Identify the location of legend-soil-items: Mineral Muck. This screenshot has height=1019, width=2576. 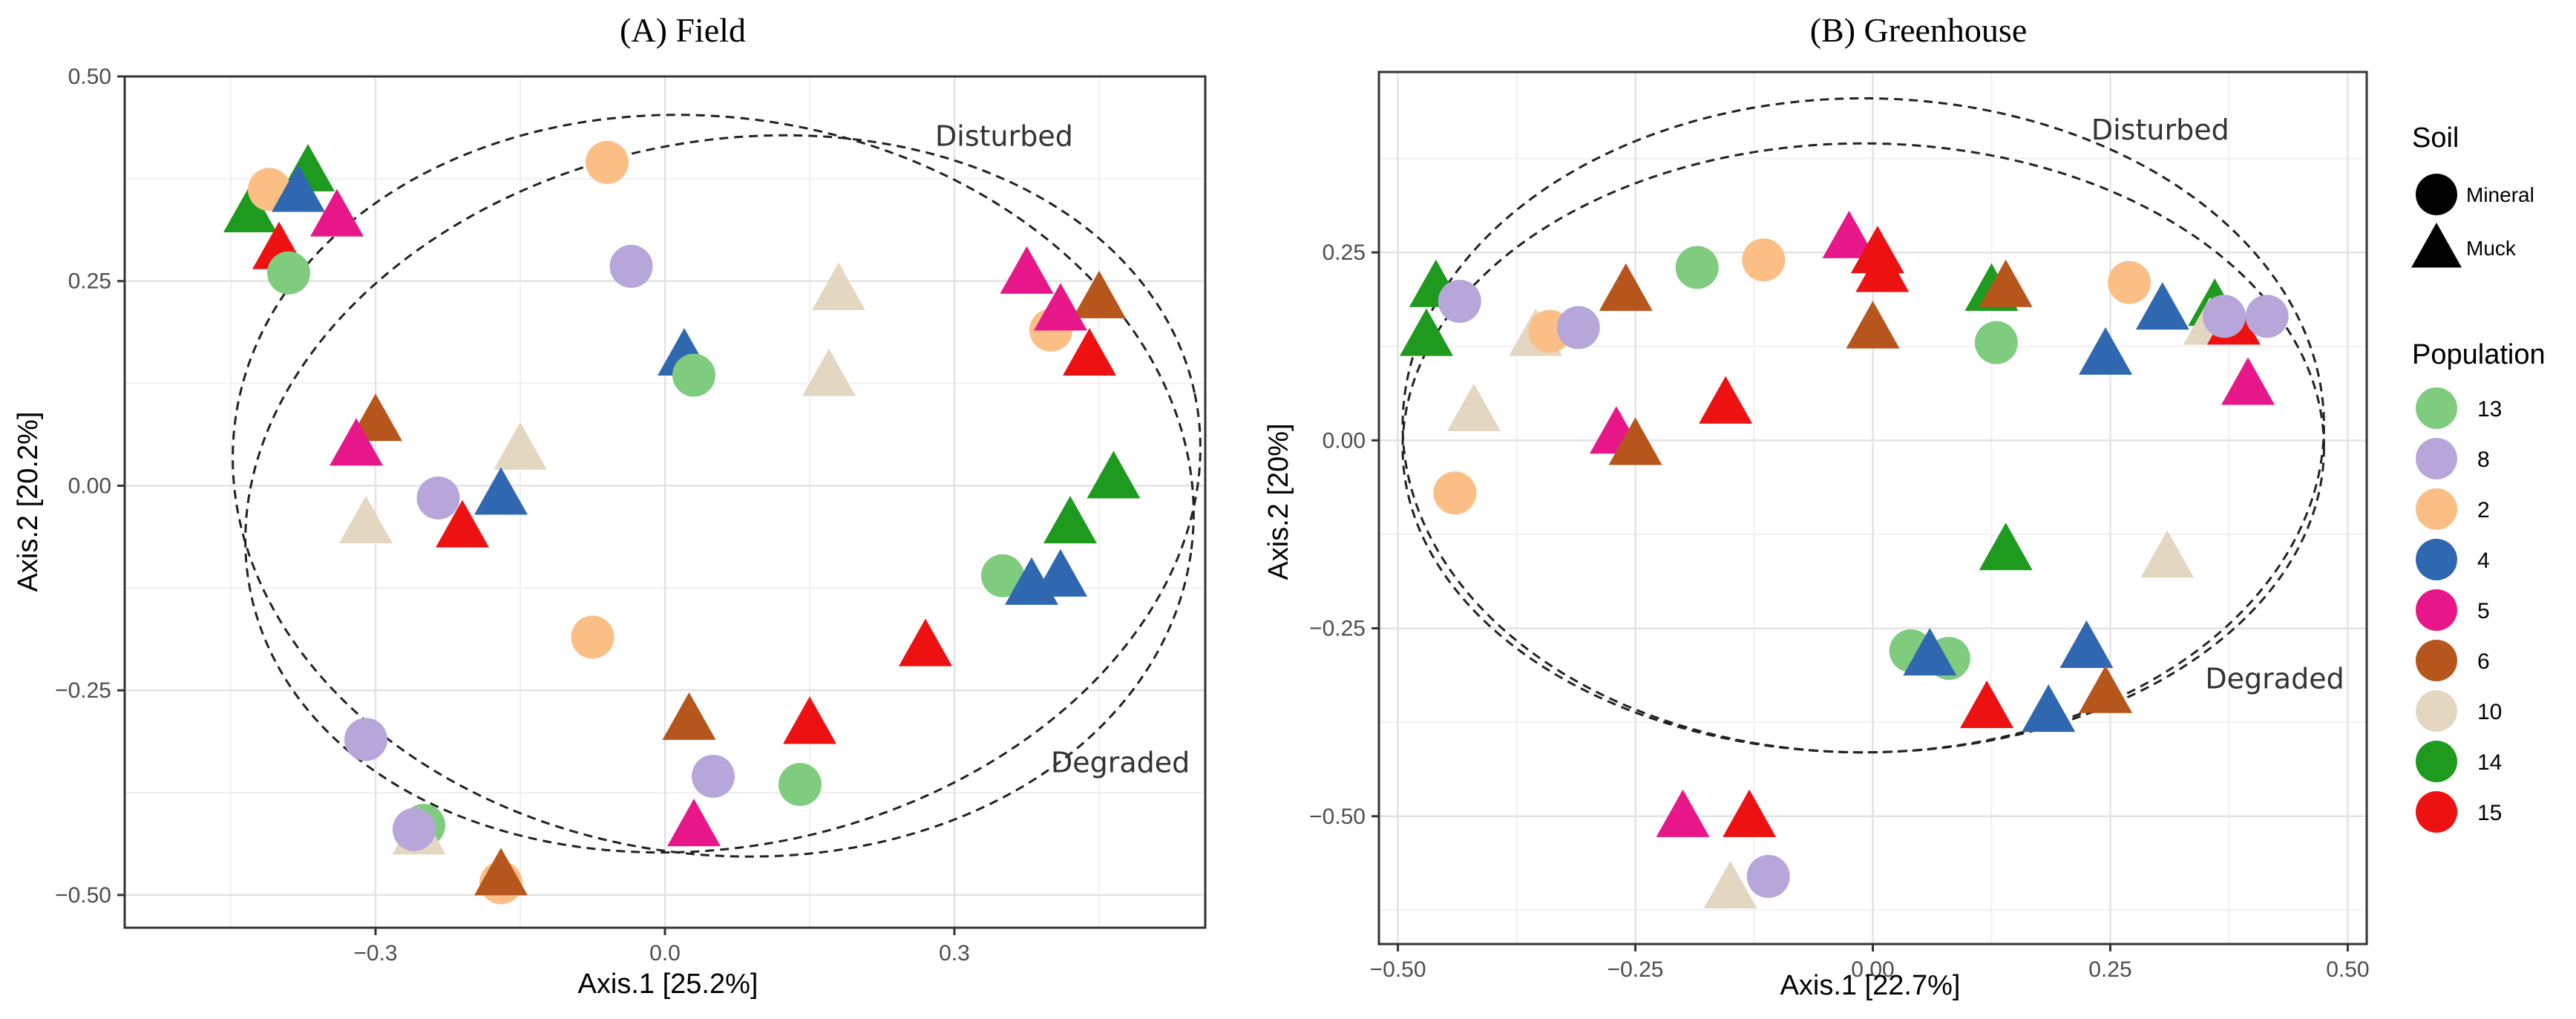
(2472, 221).